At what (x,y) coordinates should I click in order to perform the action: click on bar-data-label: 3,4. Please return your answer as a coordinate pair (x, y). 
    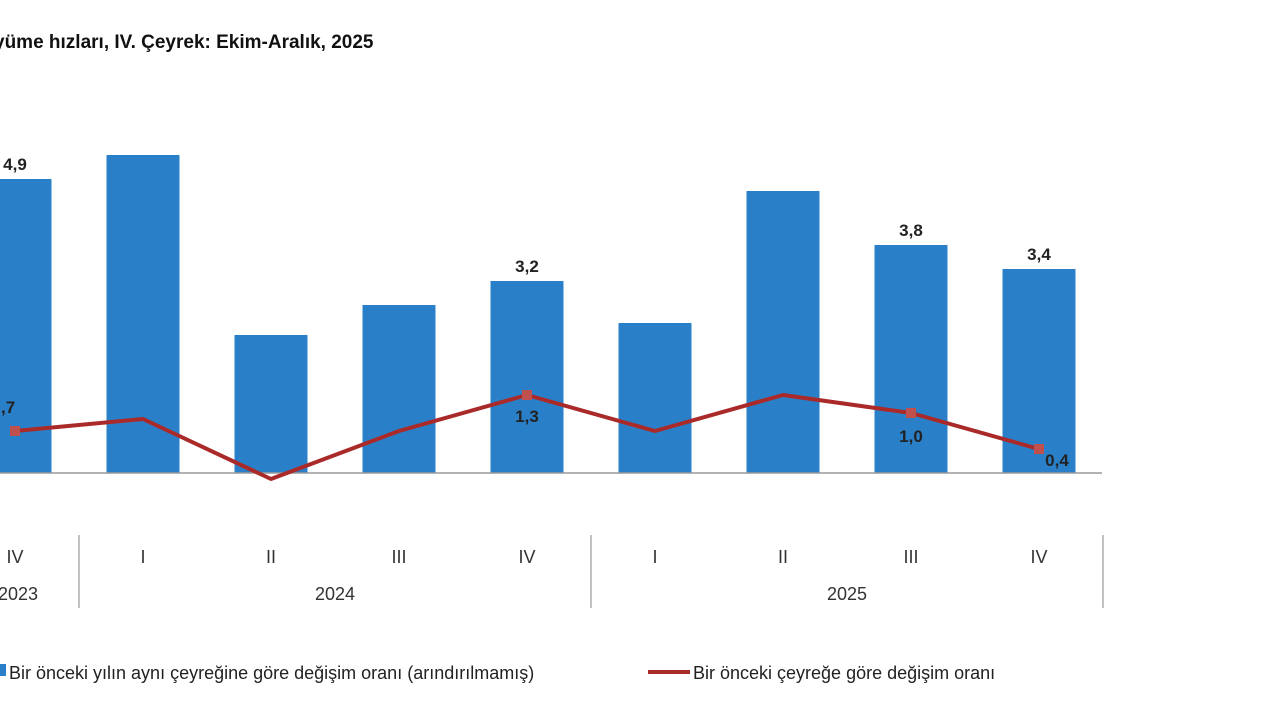
    Looking at the image, I should click on (1039, 254).